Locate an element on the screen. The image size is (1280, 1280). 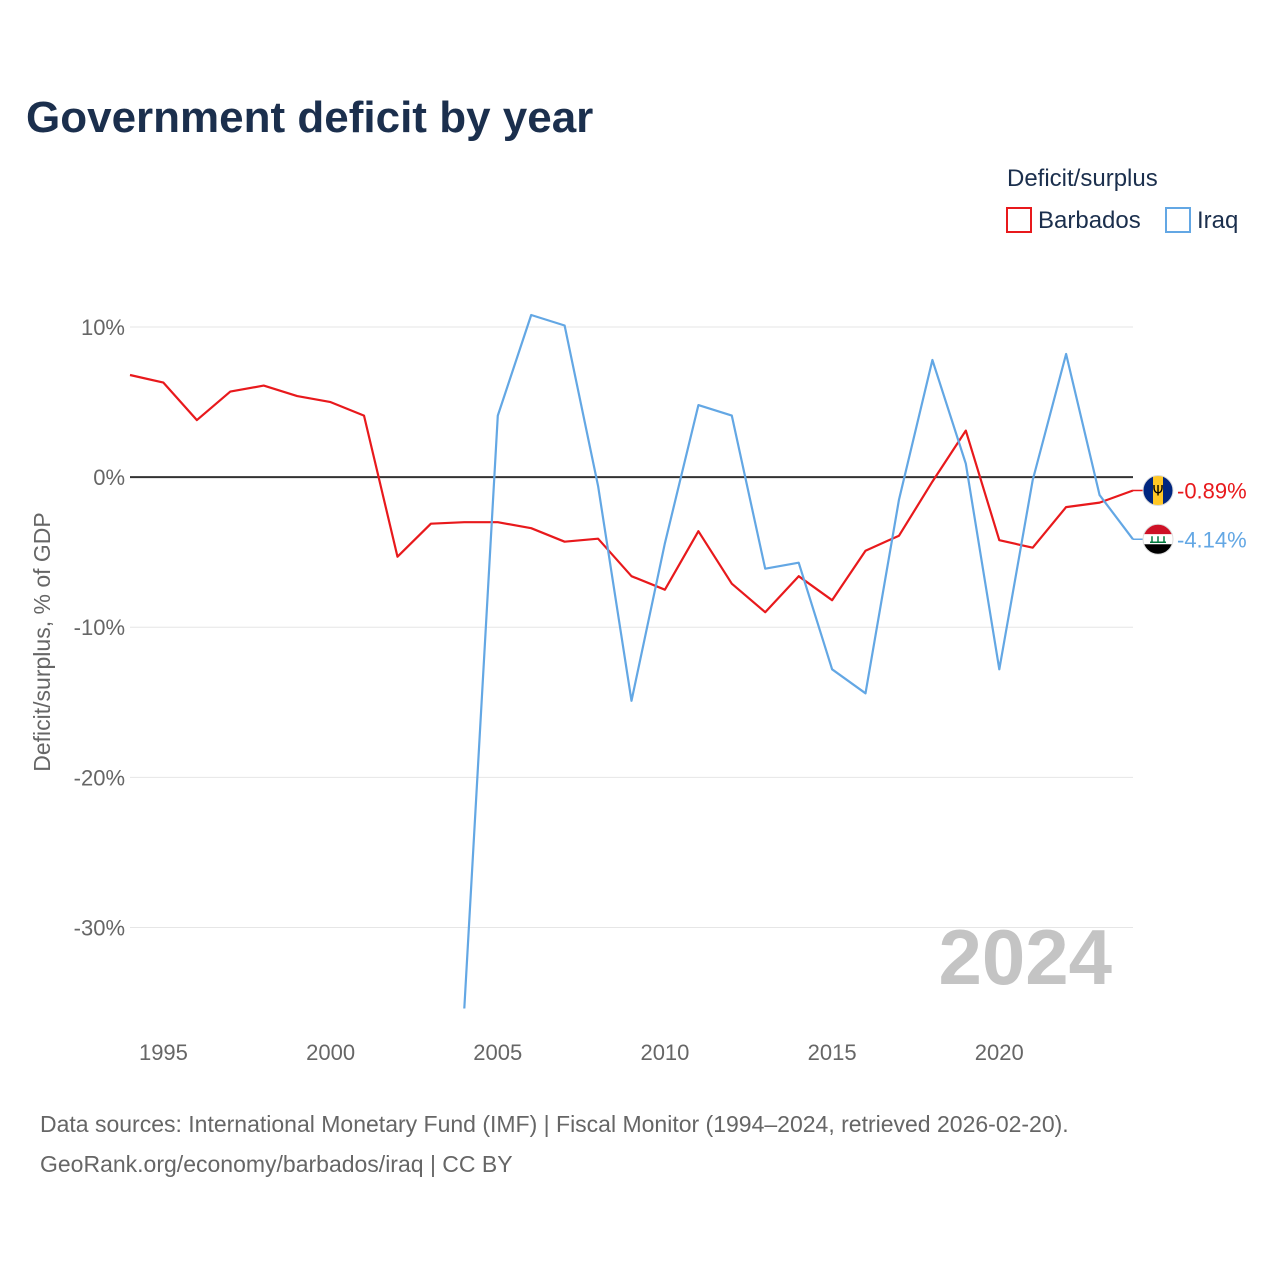
legend-title: Deficit/surplus is located at coordinates (1082, 178).